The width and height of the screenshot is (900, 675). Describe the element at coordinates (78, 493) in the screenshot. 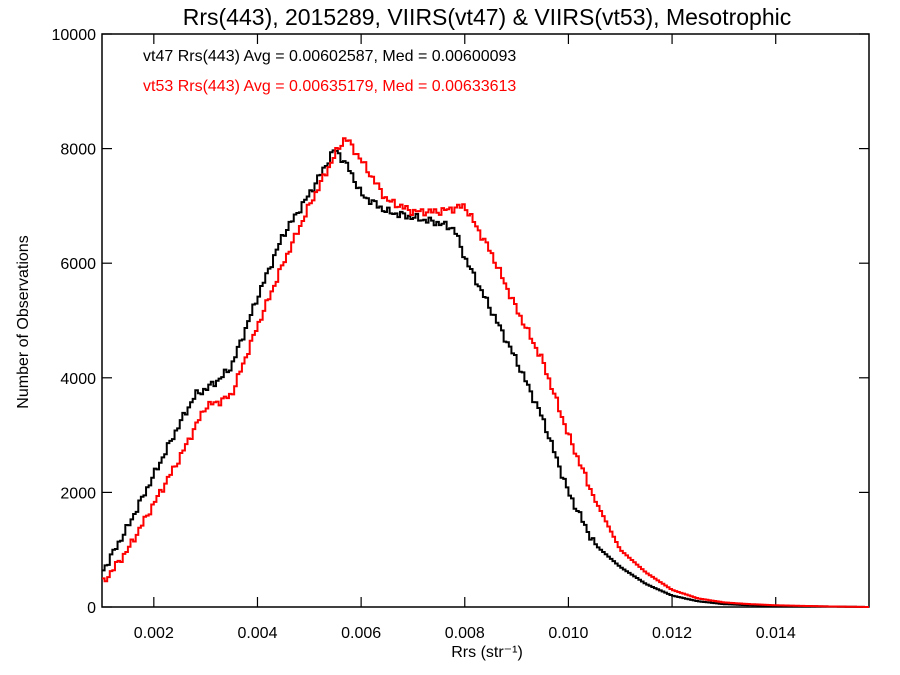

I see `y-tick-label: 2000` at that location.